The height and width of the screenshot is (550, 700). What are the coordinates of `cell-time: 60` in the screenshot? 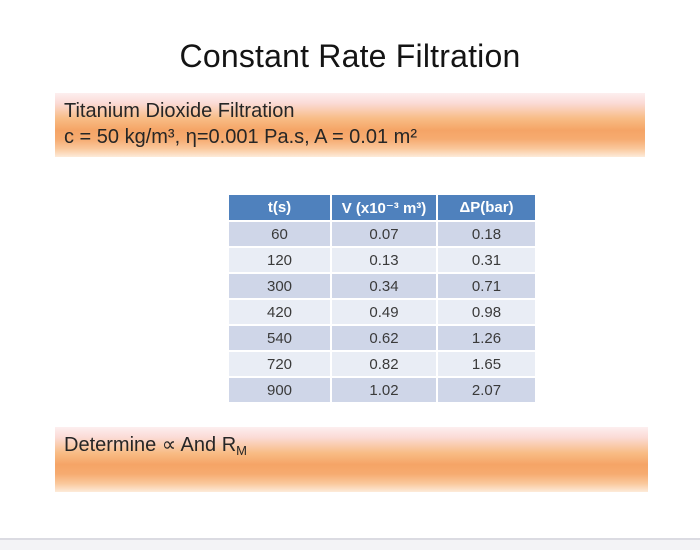 It's located at (279, 234).